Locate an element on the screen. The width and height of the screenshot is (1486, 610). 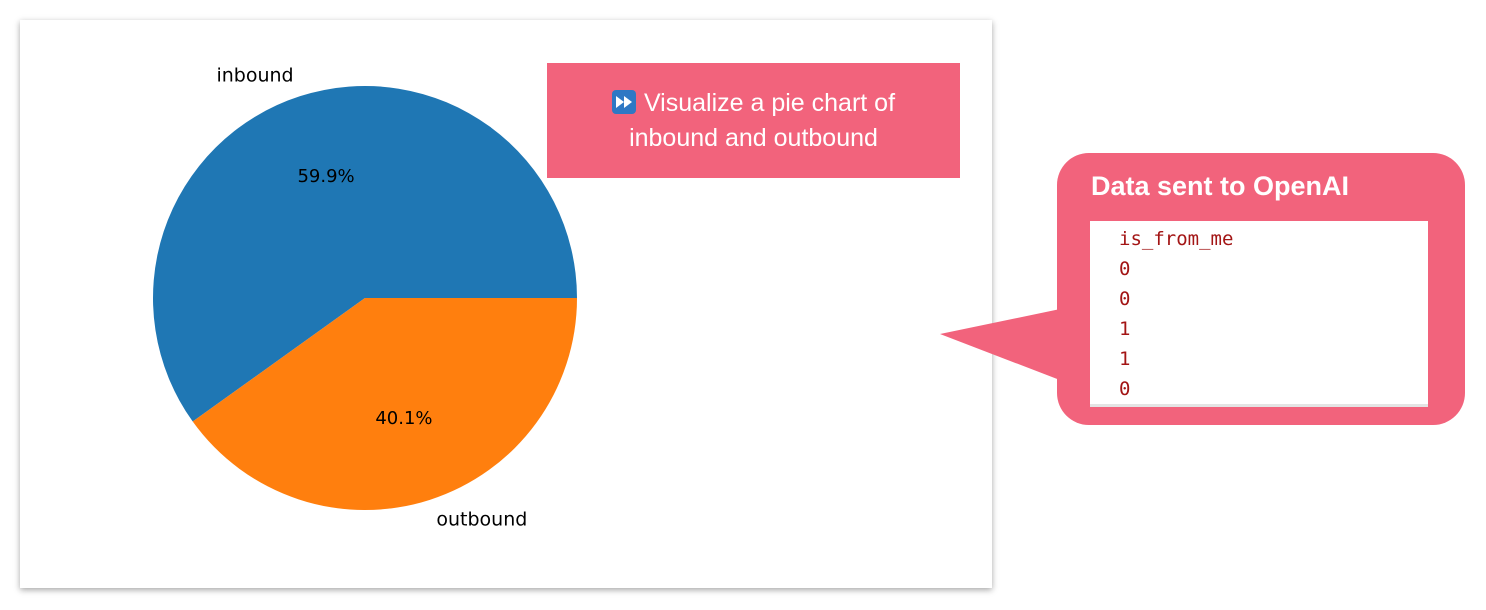
data-bubble: Data sent to OpenAI is_from_me 0 0 1 1 0 is located at coordinates (1261, 289).